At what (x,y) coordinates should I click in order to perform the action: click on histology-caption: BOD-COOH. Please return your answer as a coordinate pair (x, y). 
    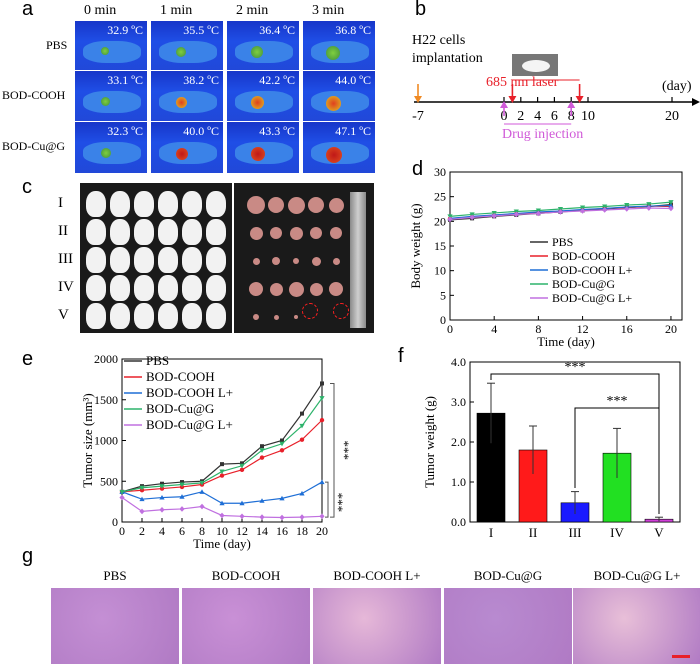
    Looking at the image, I should click on (246, 575).